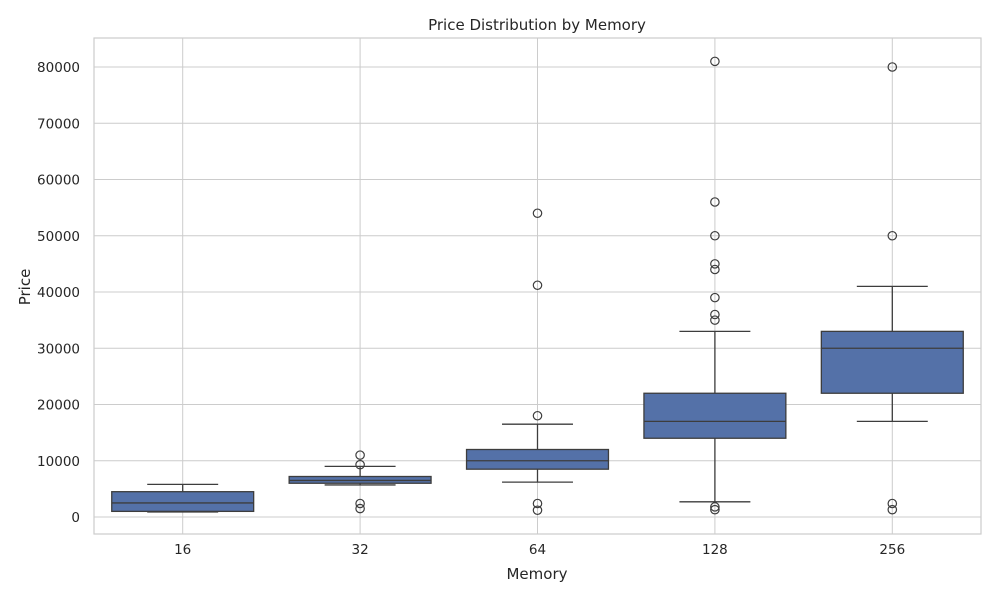 The image size is (1000, 600). What do you see at coordinates (536, 574) in the screenshot?
I see `x-axis-label: Memory` at bounding box center [536, 574].